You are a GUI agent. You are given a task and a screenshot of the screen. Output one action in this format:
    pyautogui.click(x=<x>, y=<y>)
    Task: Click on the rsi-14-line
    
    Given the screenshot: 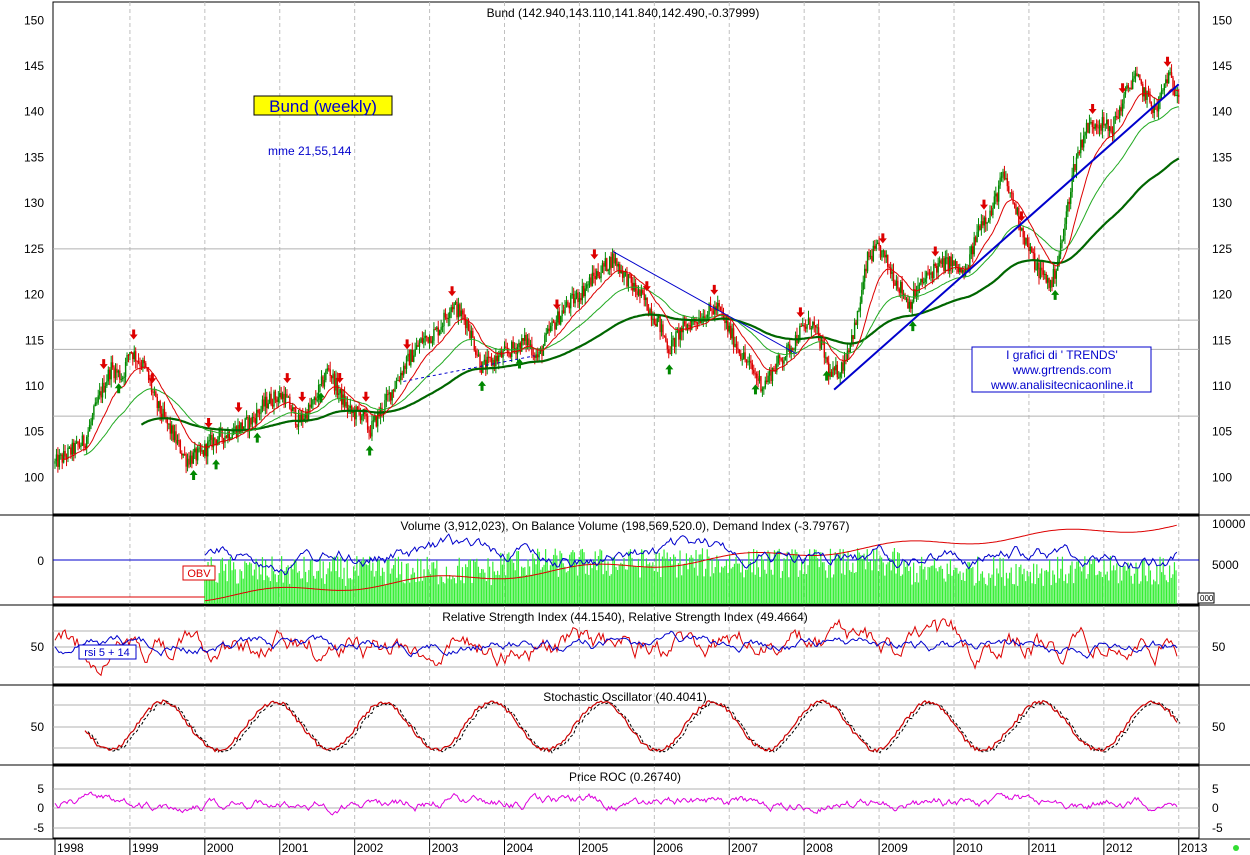 What is the action you would take?
    pyautogui.click(x=616, y=644)
    